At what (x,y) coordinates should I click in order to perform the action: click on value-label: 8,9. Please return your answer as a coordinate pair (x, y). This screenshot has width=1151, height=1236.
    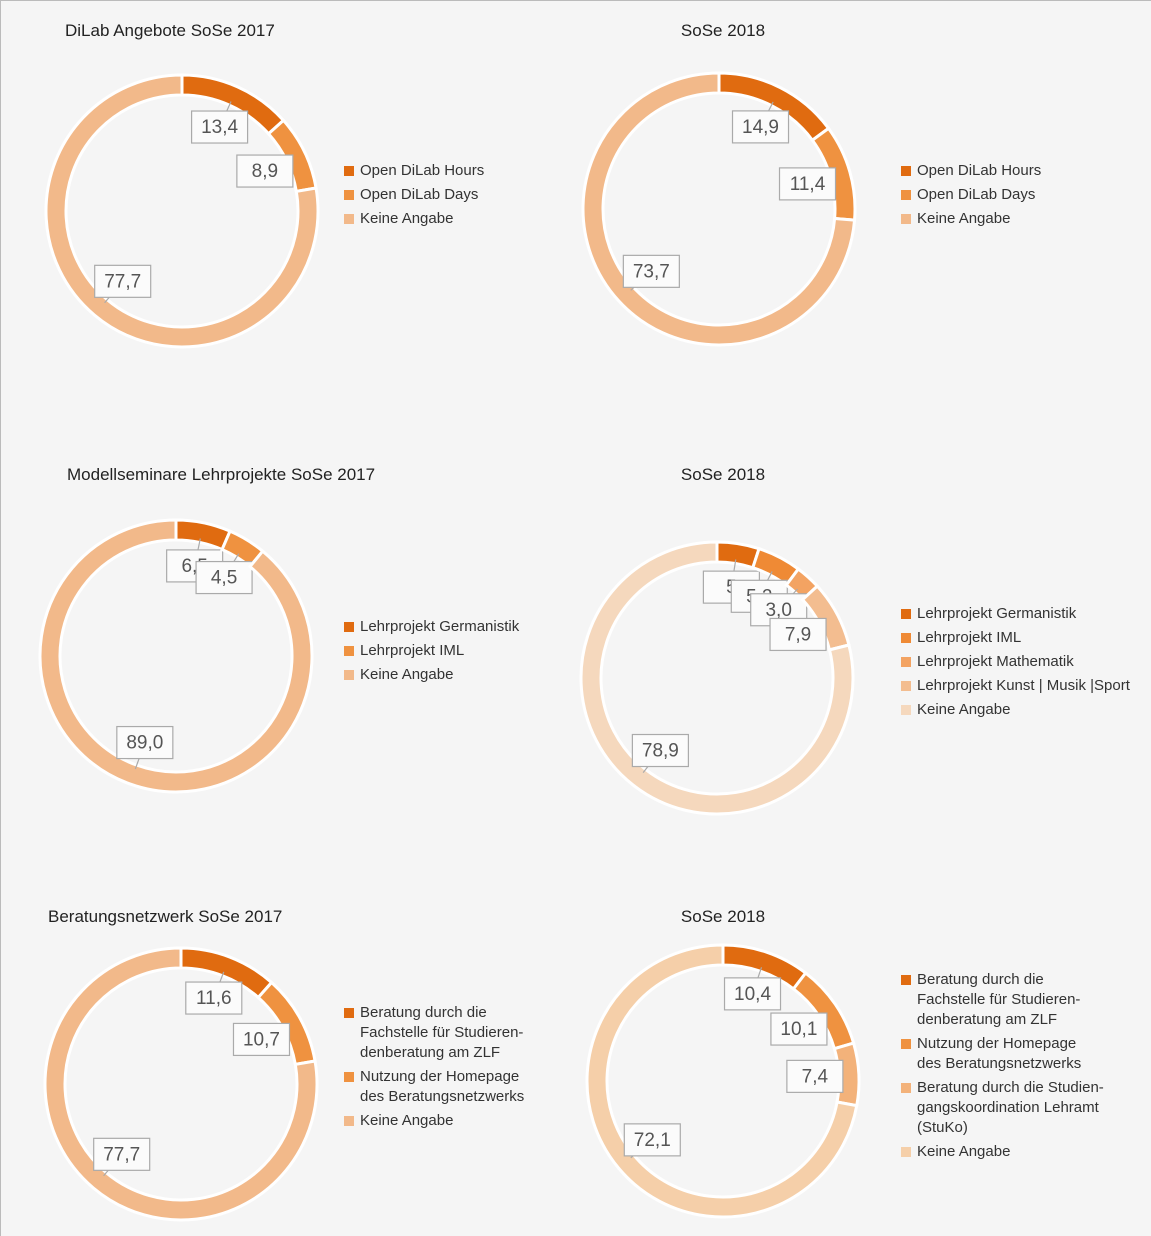
    Looking at the image, I should click on (265, 171).